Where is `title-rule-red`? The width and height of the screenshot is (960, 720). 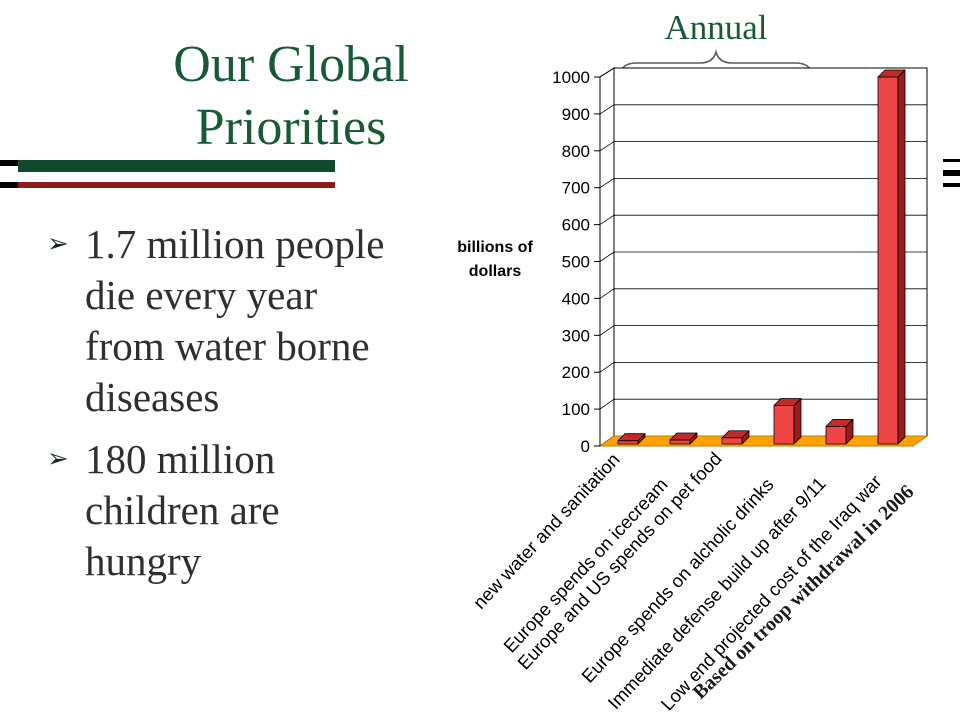
title-rule-red is located at coordinates (176, 185).